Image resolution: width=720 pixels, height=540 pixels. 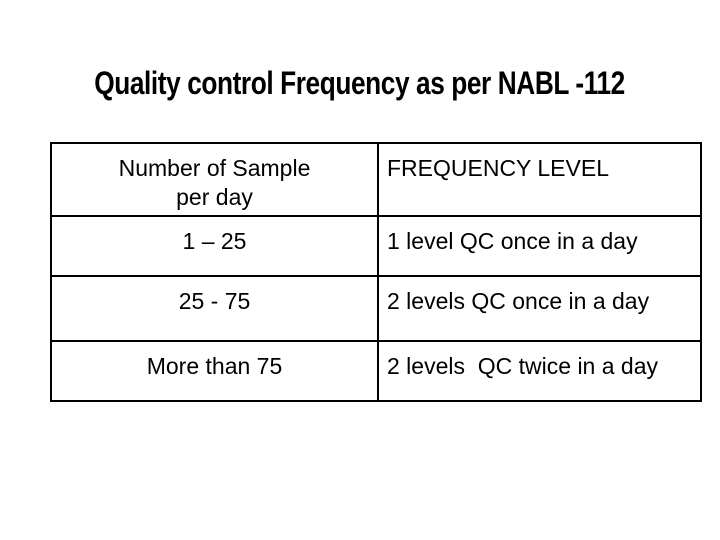 I want to click on cell-frequency-level: 2 levels QC once in a day, so click(x=539, y=308).